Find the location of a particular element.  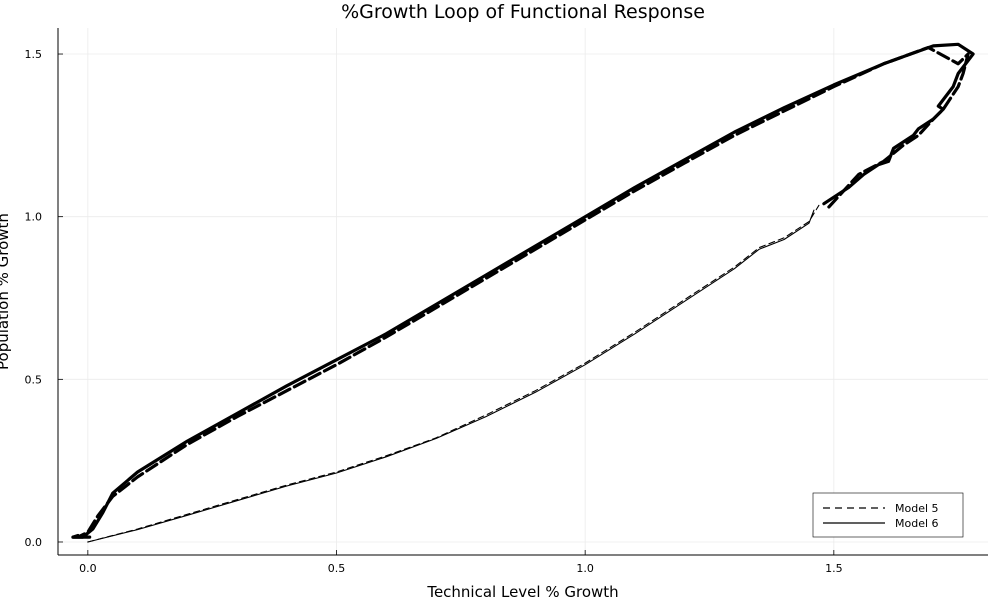

x-tick-label: 0.5 is located at coordinates (337, 568).